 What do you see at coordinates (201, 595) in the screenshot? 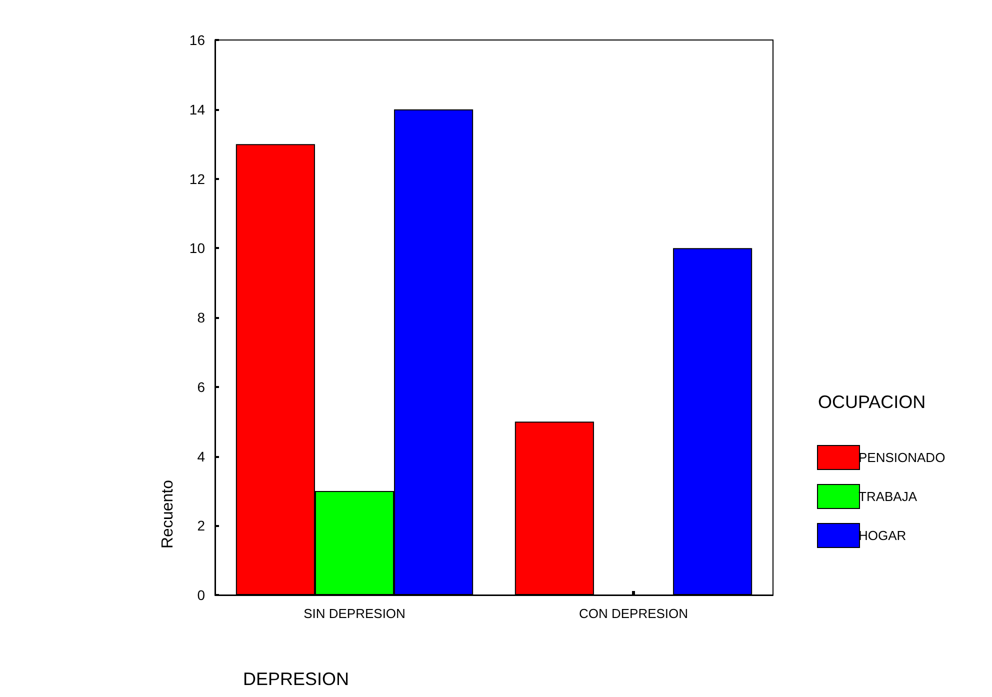
I see `y-tick-label: 0` at bounding box center [201, 595].